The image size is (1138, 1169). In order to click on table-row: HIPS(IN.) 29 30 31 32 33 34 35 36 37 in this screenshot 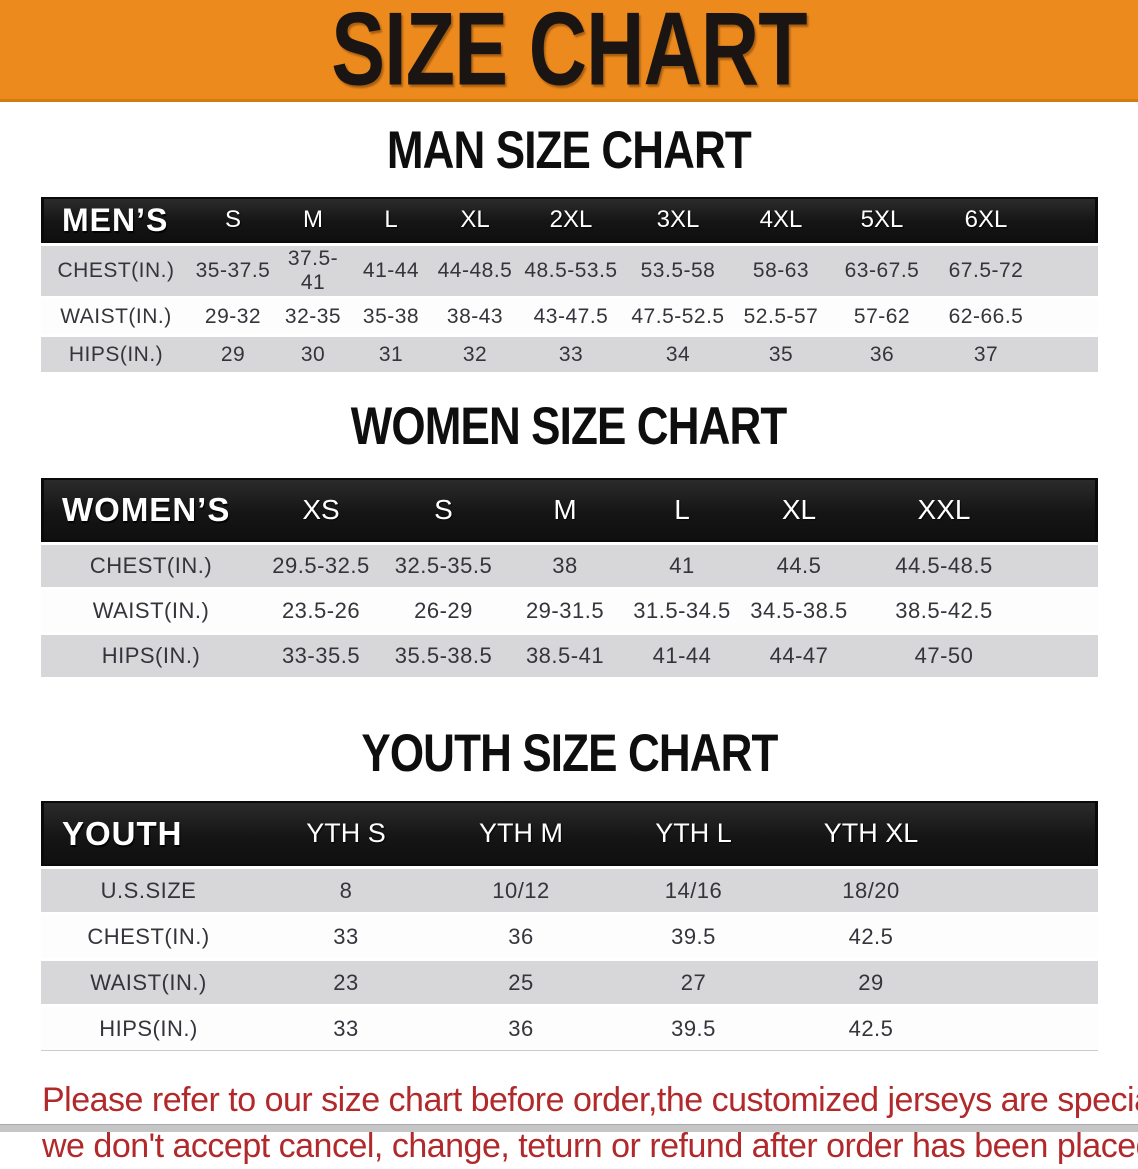, I will do `click(569, 353)`.